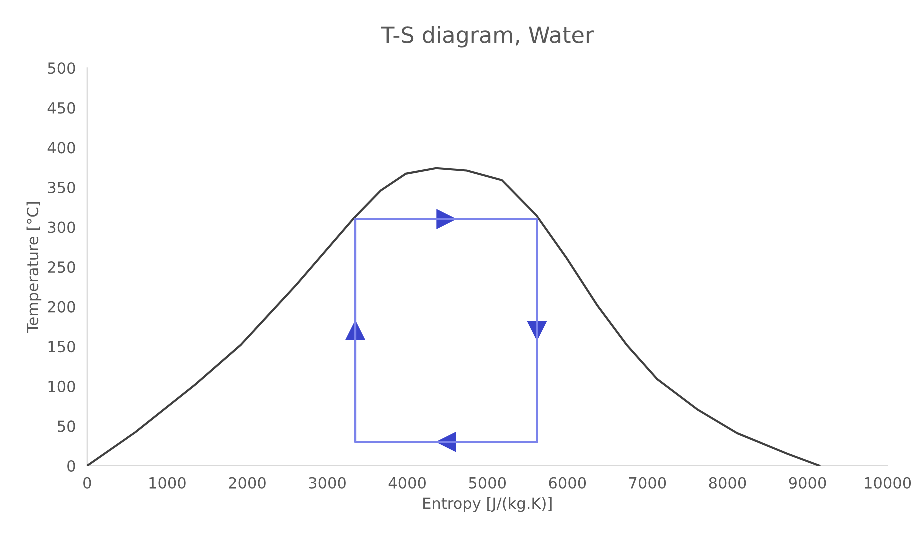 The height and width of the screenshot is (545, 920). What do you see at coordinates (327, 483) in the screenshot?
I see `x-tick-label: 3000` at bounding box center [327, 483].